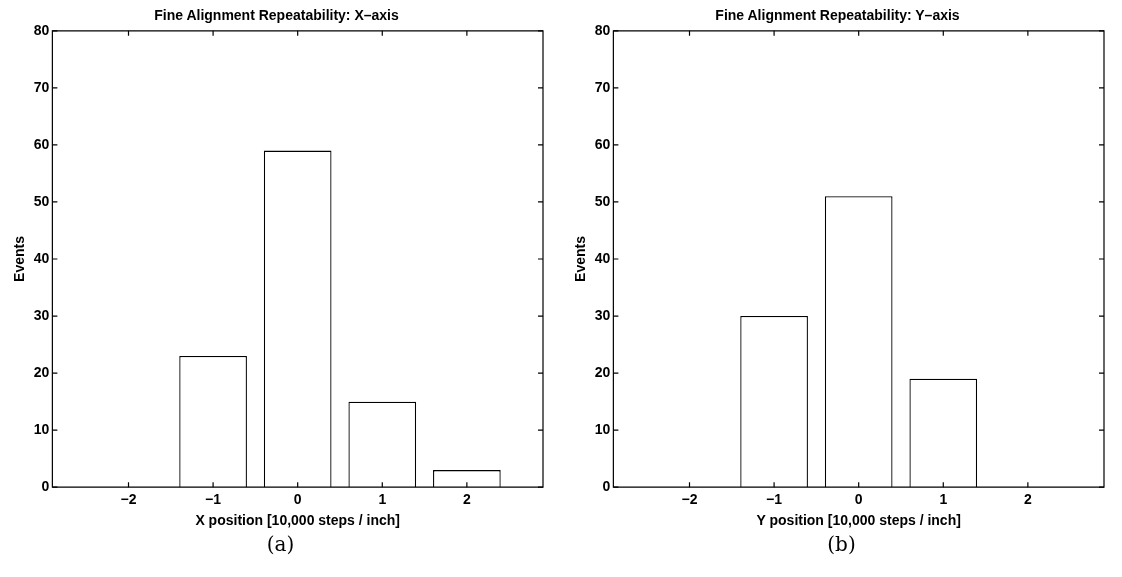 The image size is (1122, 577). Describe the element at coordinates (280, 544) in the screenshot. I see `text: (a)` at that location.